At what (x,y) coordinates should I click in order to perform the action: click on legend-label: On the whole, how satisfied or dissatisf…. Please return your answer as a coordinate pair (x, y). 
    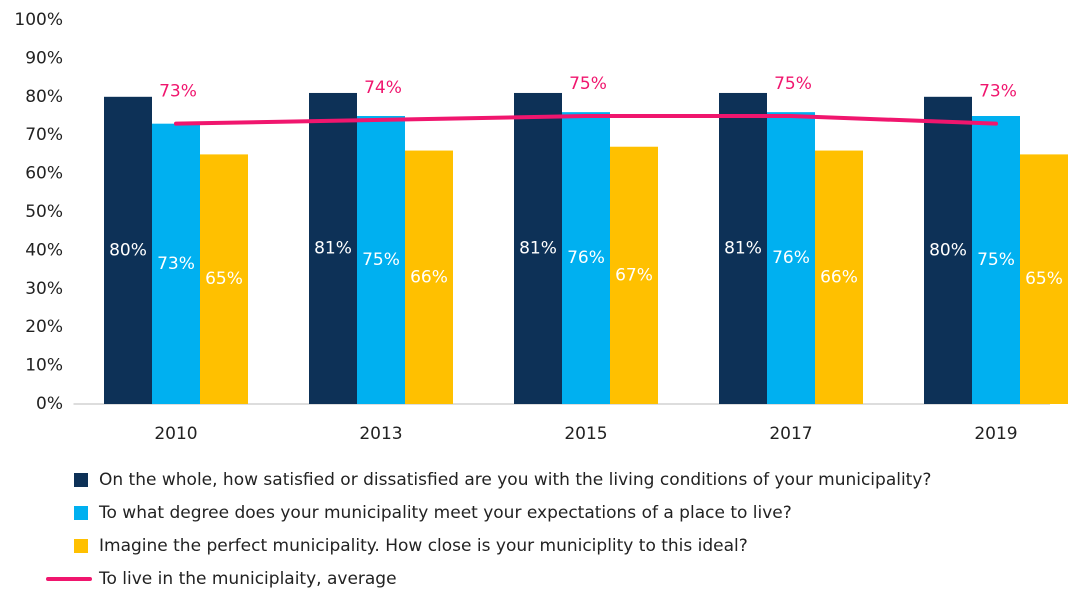
    Looking at the image, I should click on (515, 480).